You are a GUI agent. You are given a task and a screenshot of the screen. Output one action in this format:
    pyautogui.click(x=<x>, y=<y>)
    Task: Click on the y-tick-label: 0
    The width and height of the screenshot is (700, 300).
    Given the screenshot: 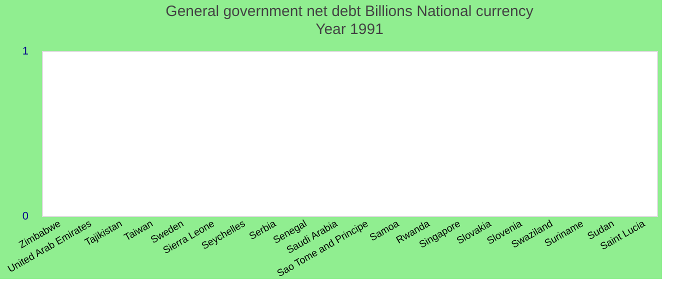 What is the action you would take?
    pyautogui.click(x=25, y=216)
    